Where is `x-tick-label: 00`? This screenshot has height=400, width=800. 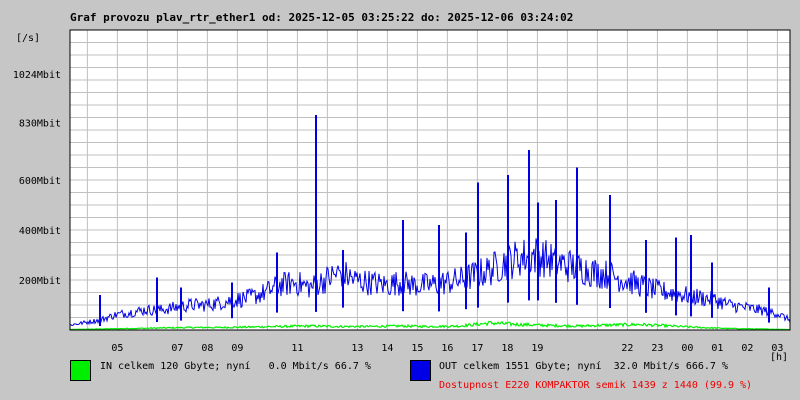 x-tick-label: 00 is located at coordinates (687, 348).